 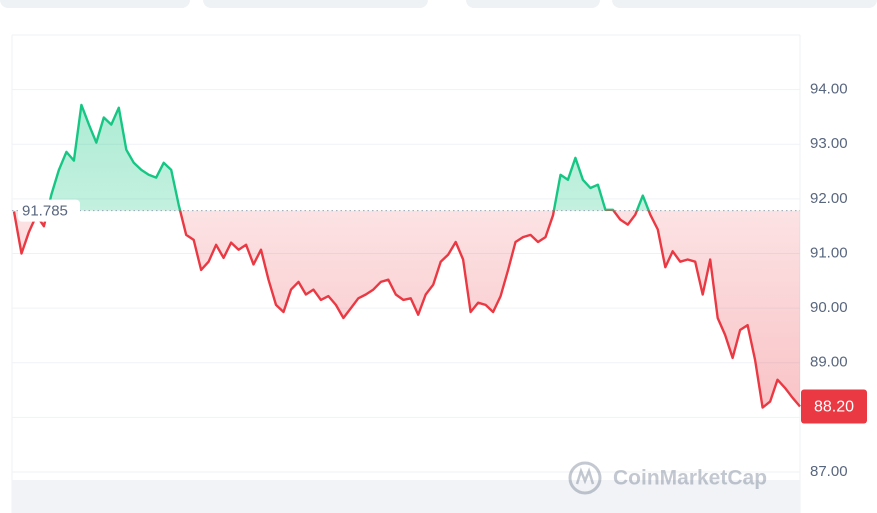 I want to click on last-price-label: 88.20, so click(x=834, y=407).